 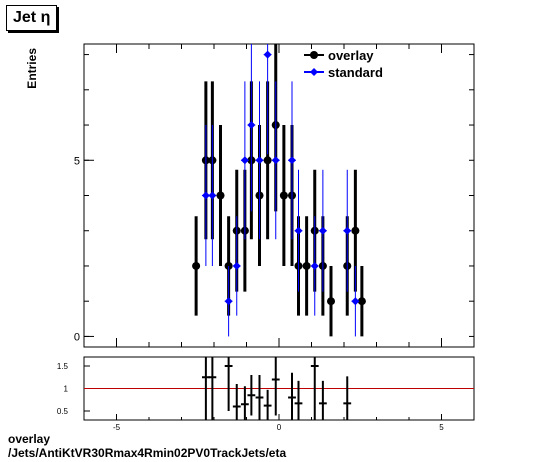 What do you see at coordinates (117, 427) in the screenshot?
I see `ratio-x-tick-label: -5` at bounding box center [117, 427].